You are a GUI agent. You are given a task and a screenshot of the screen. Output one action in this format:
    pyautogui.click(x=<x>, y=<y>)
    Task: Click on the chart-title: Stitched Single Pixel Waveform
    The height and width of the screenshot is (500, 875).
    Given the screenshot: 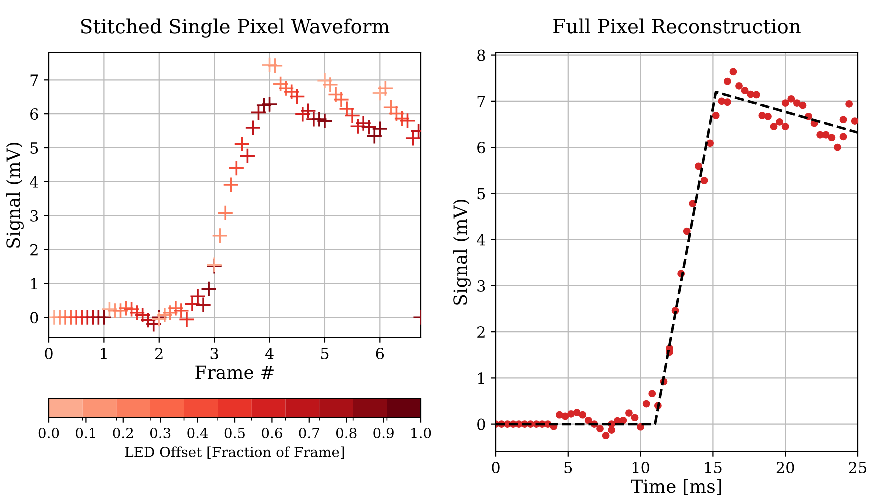 What is the action you would take?
    pyautogui.click(x=235, y=28)
    